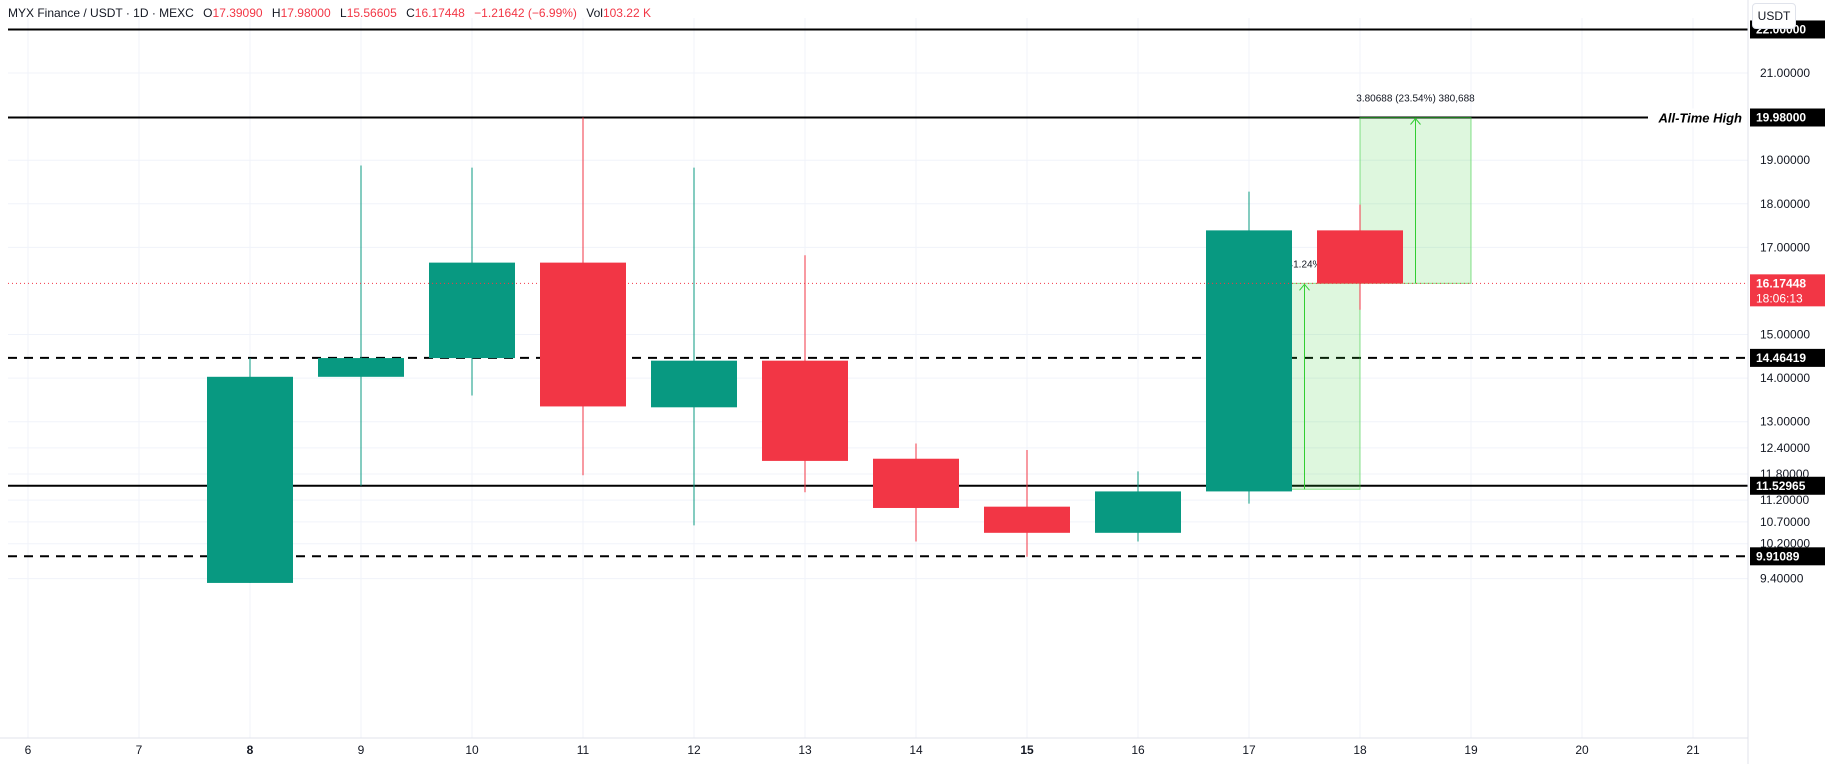 Image resolution: width=1825 pixels, height=764 pixels. Describe the element at coordinates (1784, 500) in the screenshot. I see `y-tick-label: 11.20000` at that location.